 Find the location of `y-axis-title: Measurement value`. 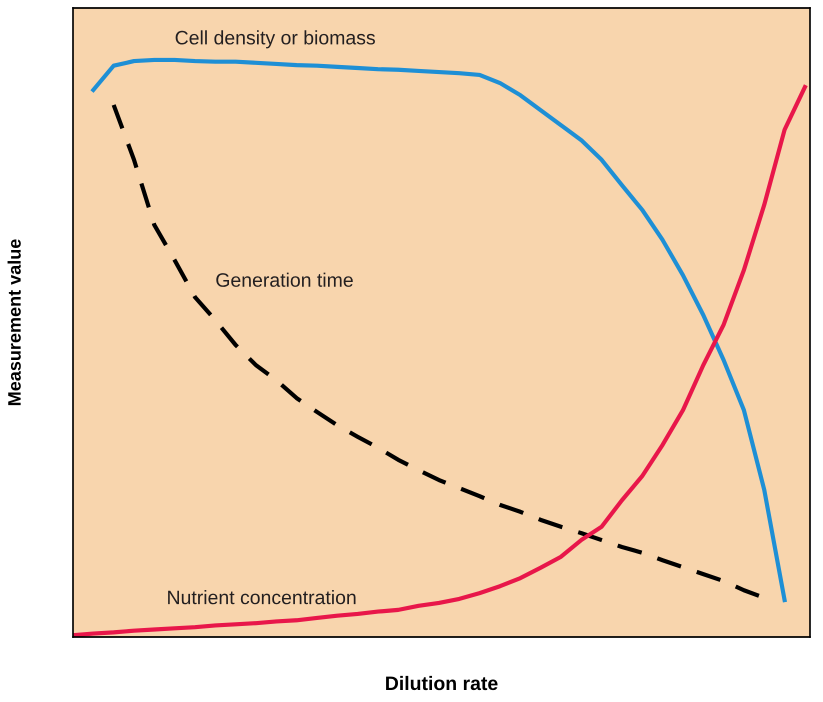

y-axis-title: Measurement value is located at coordinates (14, 322).